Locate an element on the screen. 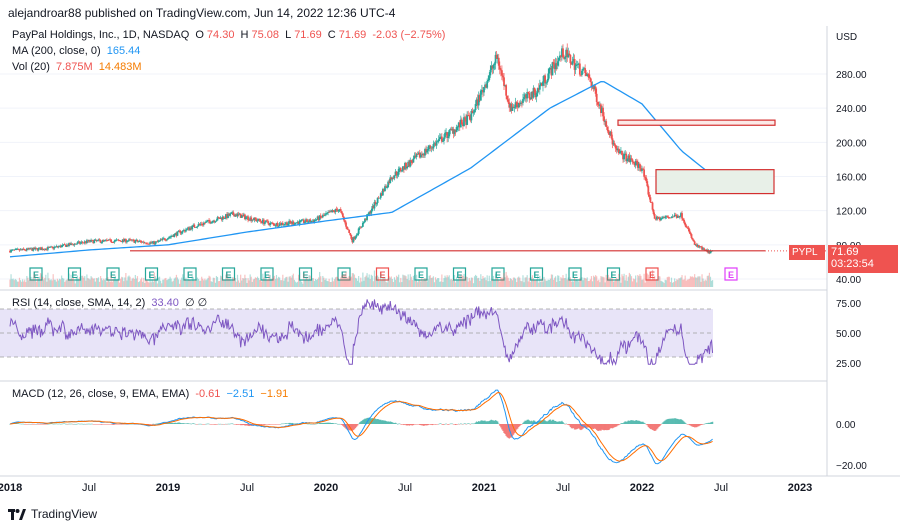 The image size is (900, 527). rsi-pane is located at coordinates (413, 328).